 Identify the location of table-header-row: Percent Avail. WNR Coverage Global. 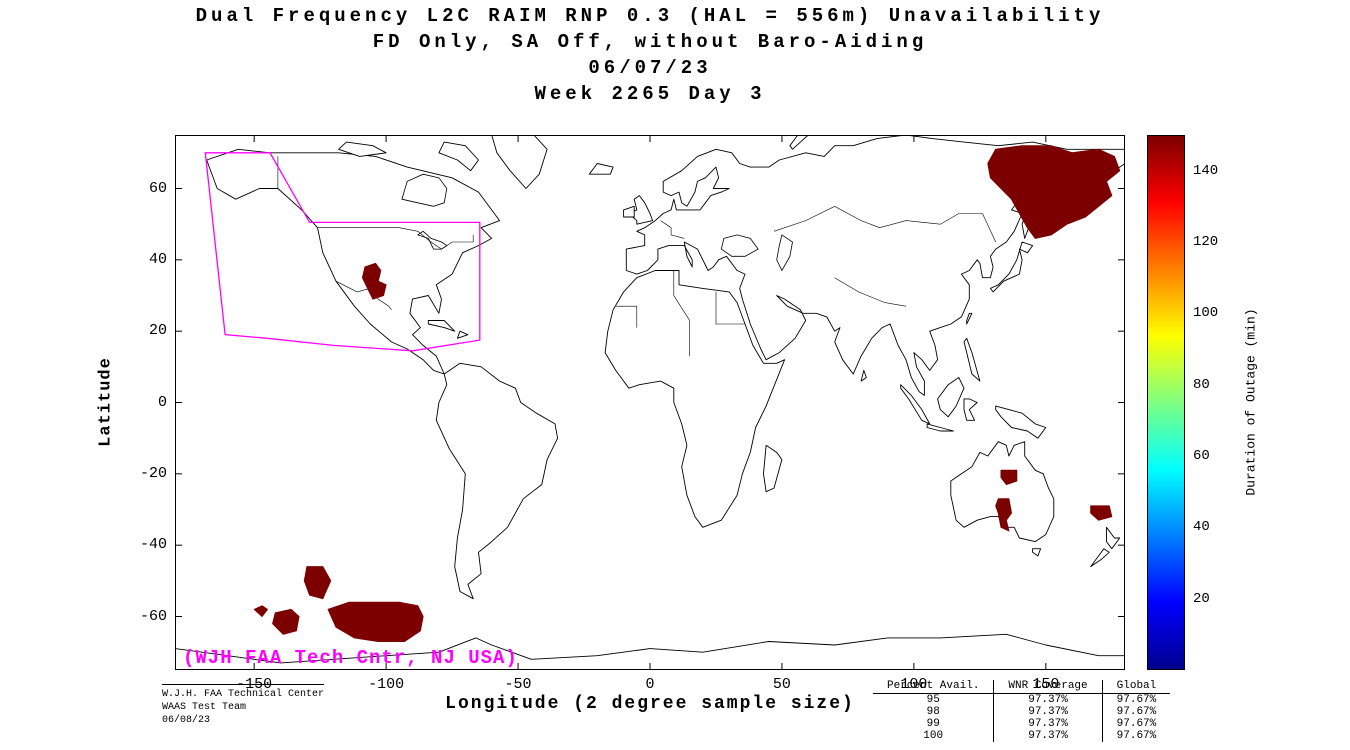
(1022, 687).